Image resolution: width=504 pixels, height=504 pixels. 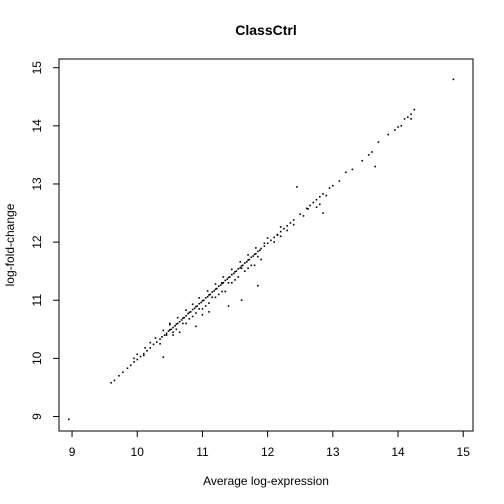 I want to click on y-tick-label: 13, so click(x=37, y=184).